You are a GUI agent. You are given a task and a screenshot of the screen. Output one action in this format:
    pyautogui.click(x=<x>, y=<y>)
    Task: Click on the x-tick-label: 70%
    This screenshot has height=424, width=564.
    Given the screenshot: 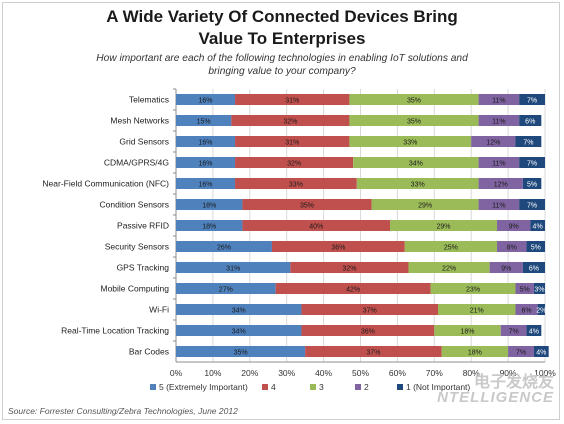 What is the action you would take?
    pyautogui.click(x=434, y=373)
    